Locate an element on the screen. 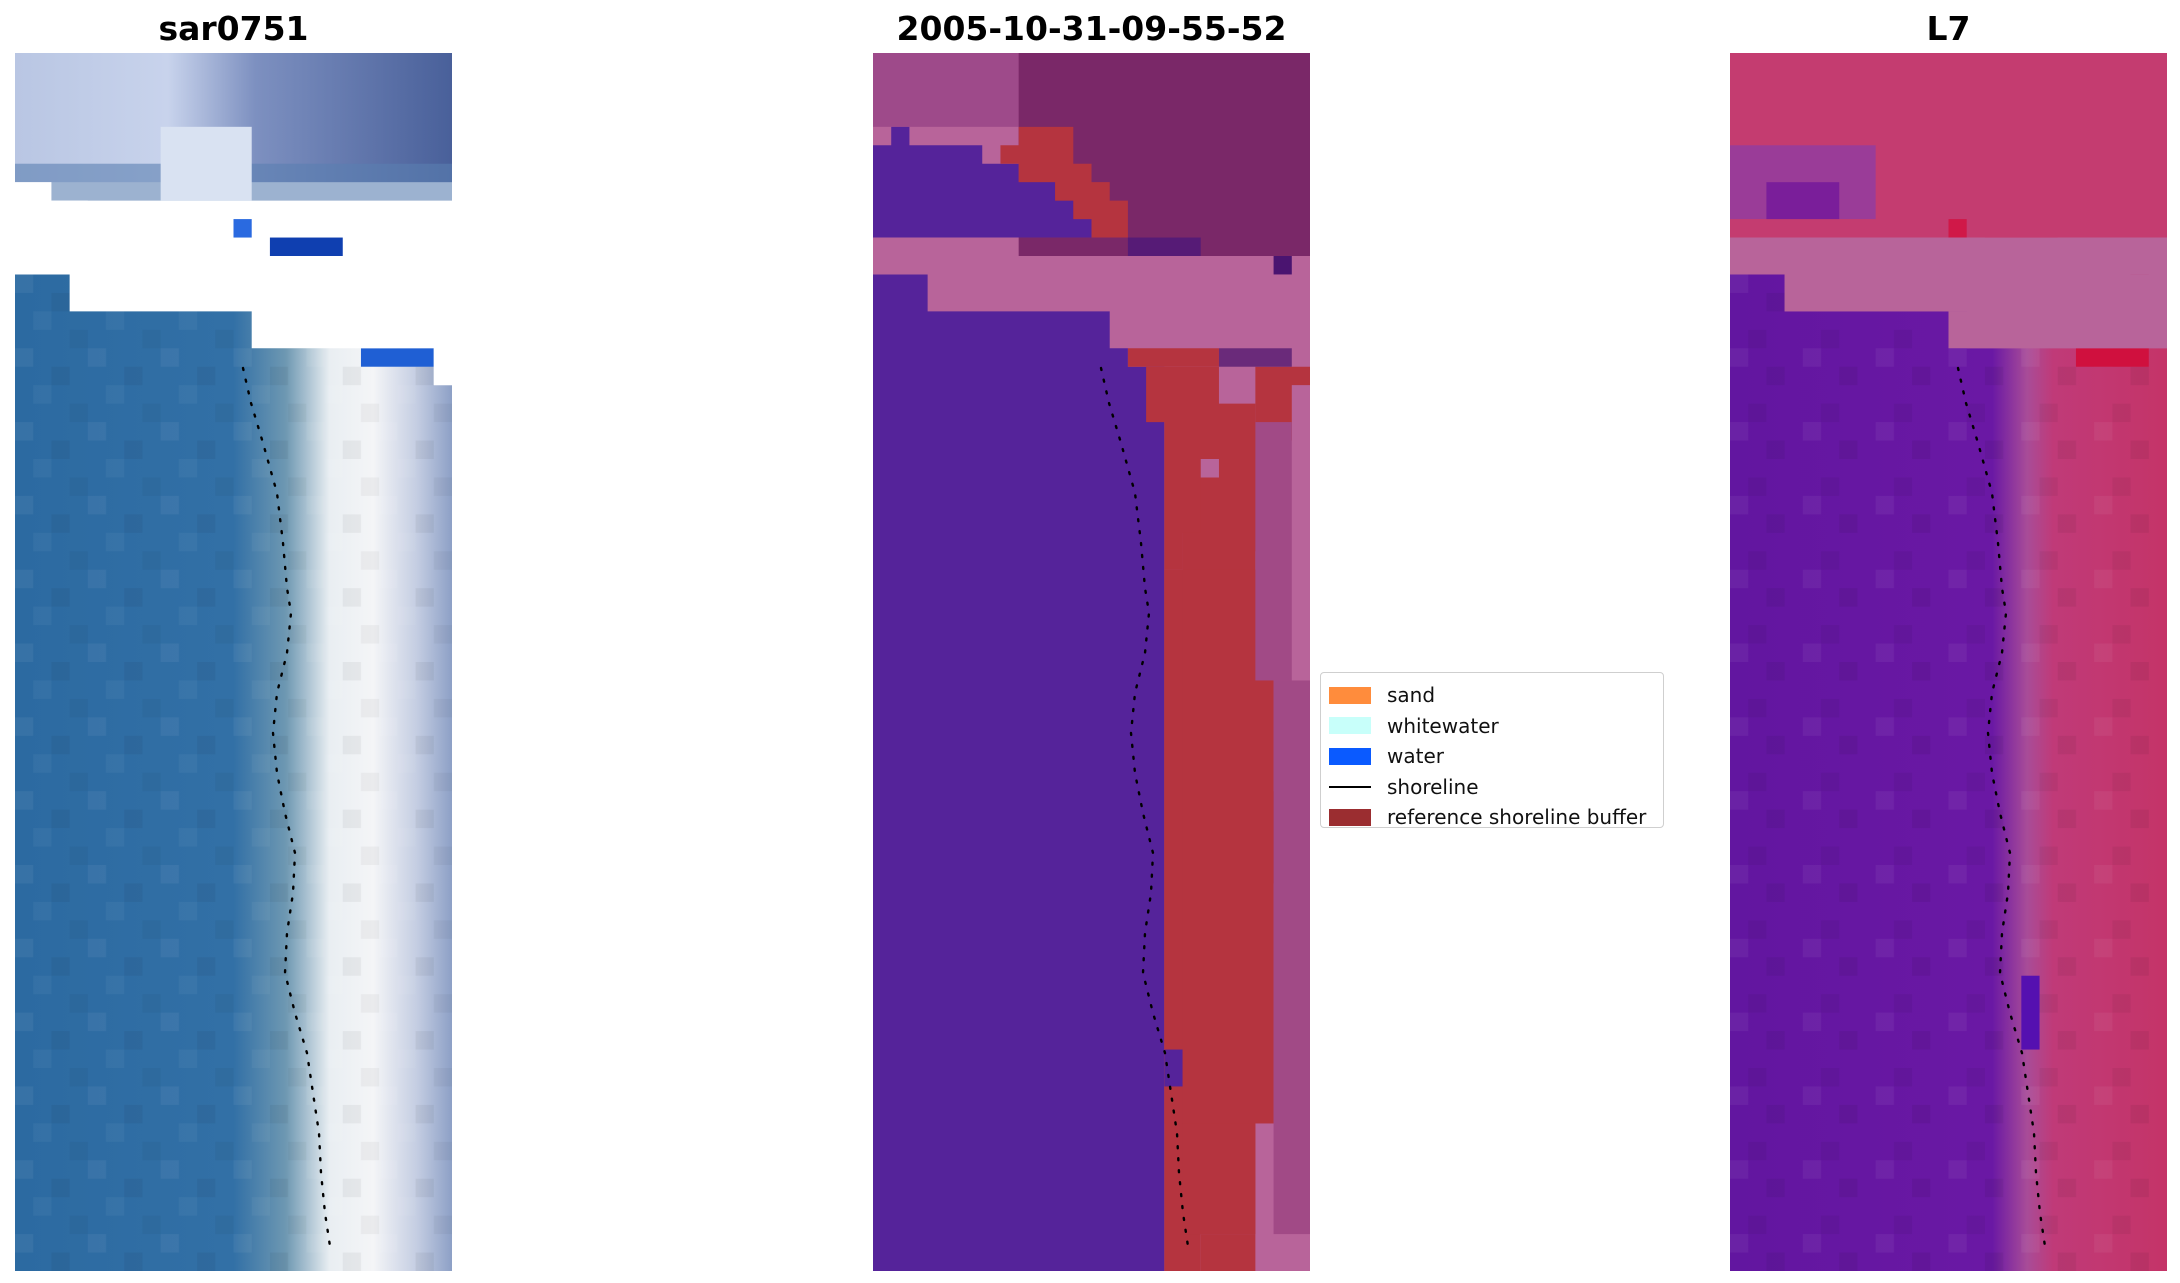  legend-item-shoreline: shoreline is located at coordinates (1492, 787).